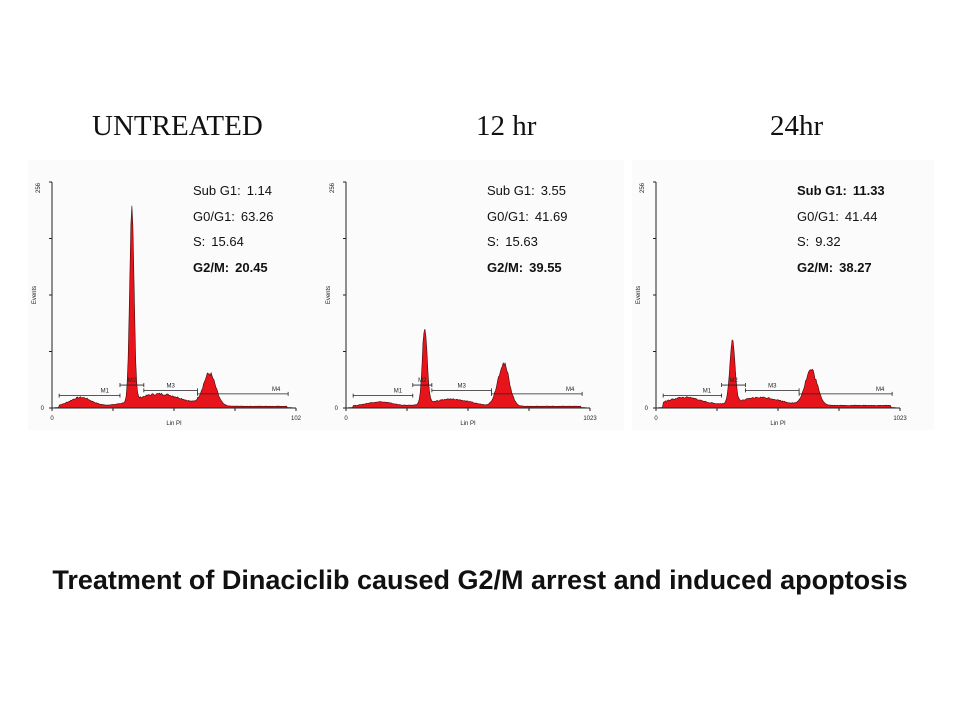 The height and width of the screenshot is (720, 960). I want to click on stat-row: S: 15.64, so click(233, 242).